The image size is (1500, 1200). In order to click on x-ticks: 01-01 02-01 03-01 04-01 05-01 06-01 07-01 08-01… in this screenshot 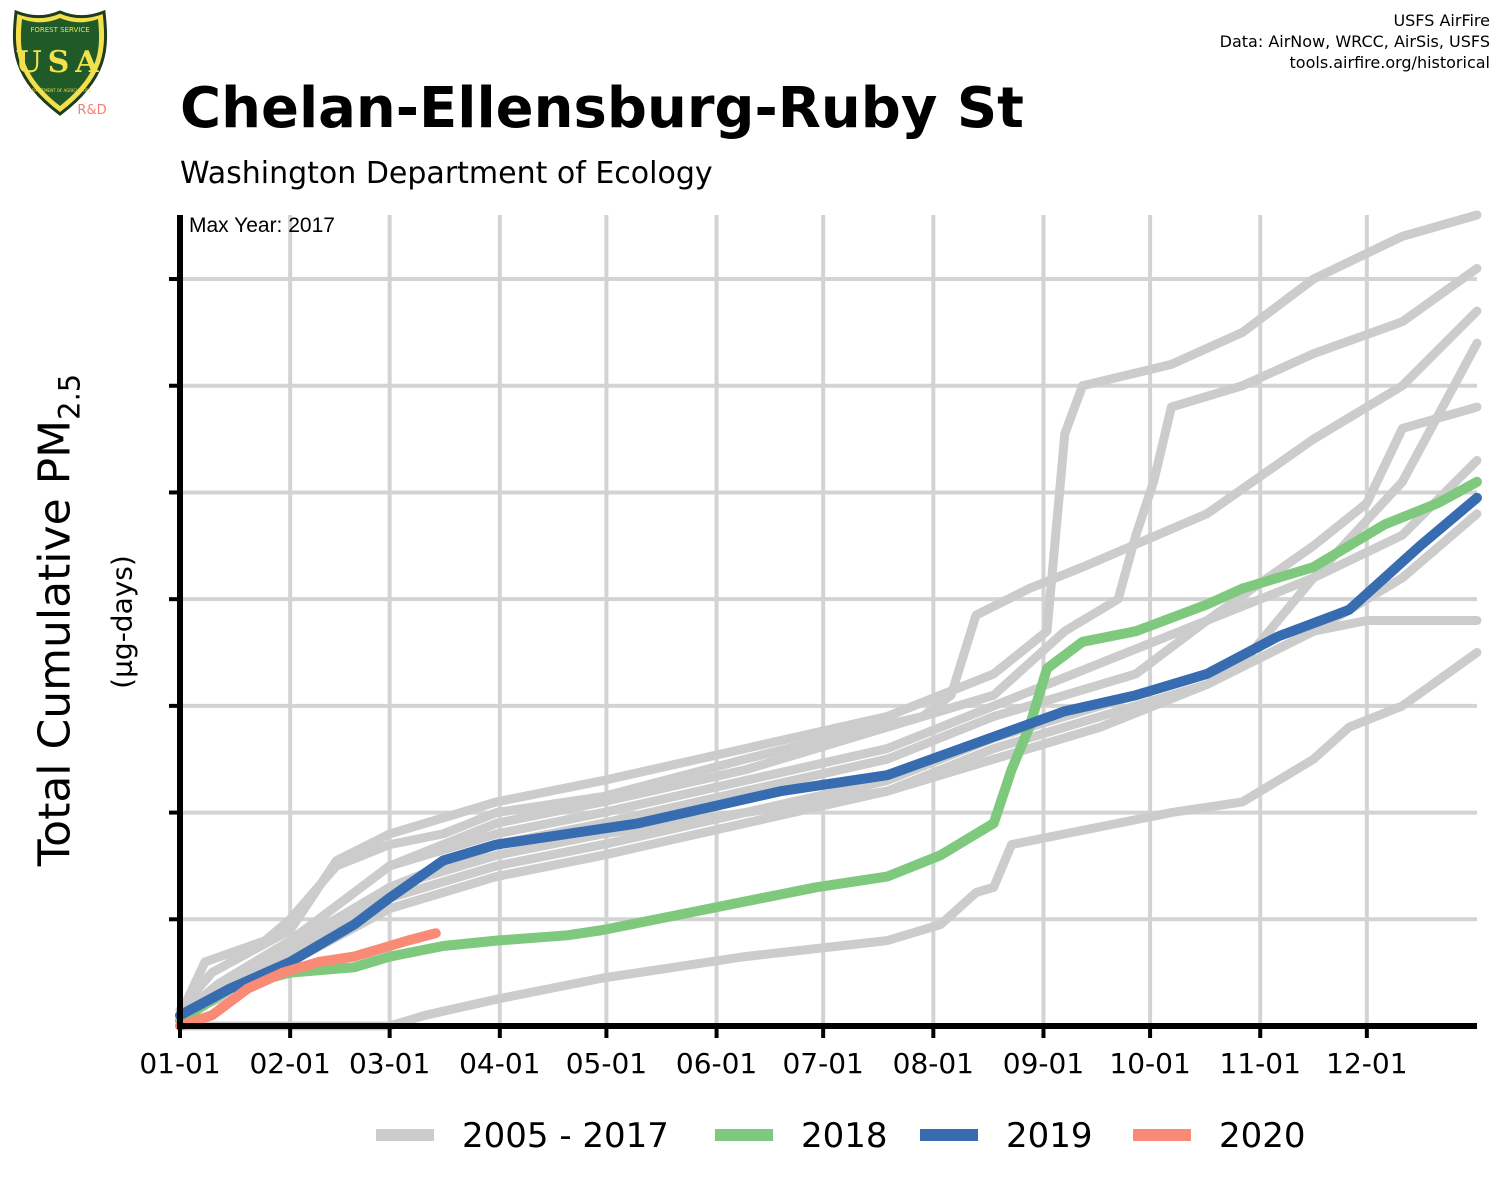, I will do `click(773, 1053)`.